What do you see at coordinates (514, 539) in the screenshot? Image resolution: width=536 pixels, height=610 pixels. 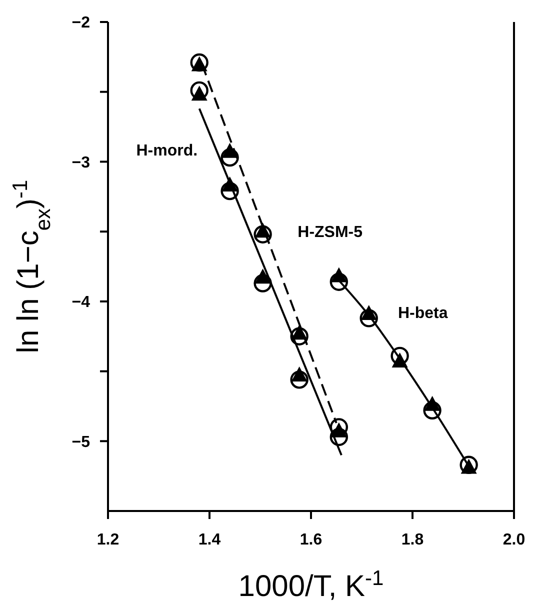 I see `x-tick-label: 2.0` at bounding box center [514, 539].